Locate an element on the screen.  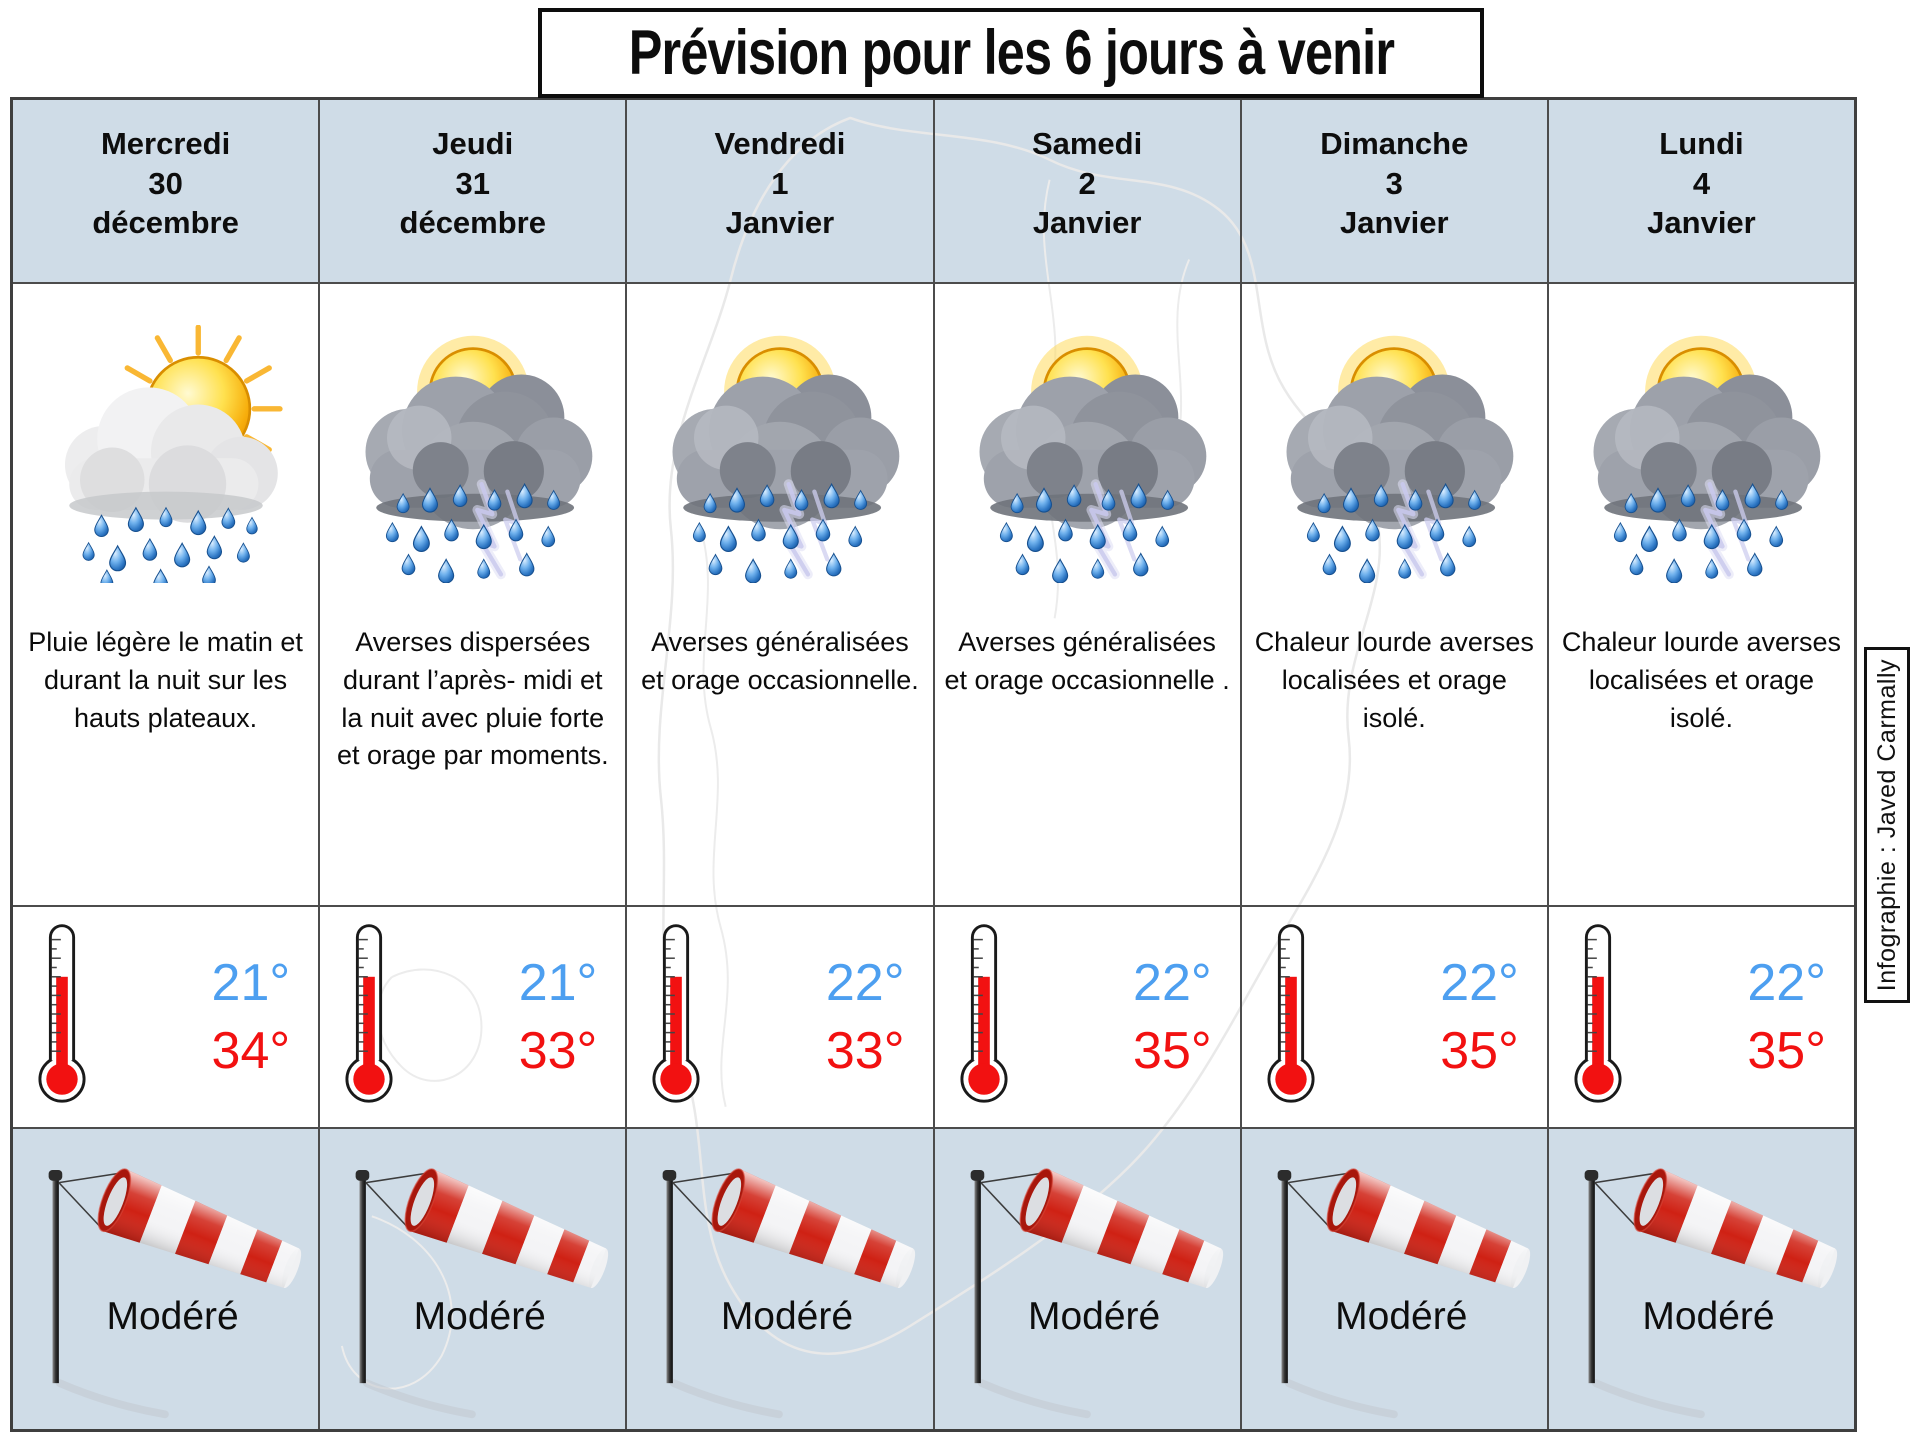
page-title: Prévision pour les 6 jours à venir is located at coordinates (1011, 53).